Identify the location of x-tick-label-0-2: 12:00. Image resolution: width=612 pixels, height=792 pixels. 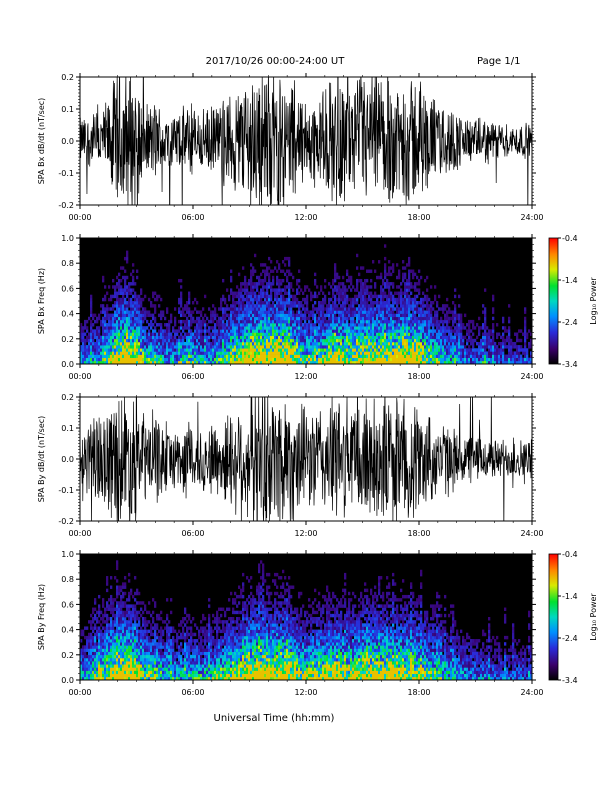
(305, 217).